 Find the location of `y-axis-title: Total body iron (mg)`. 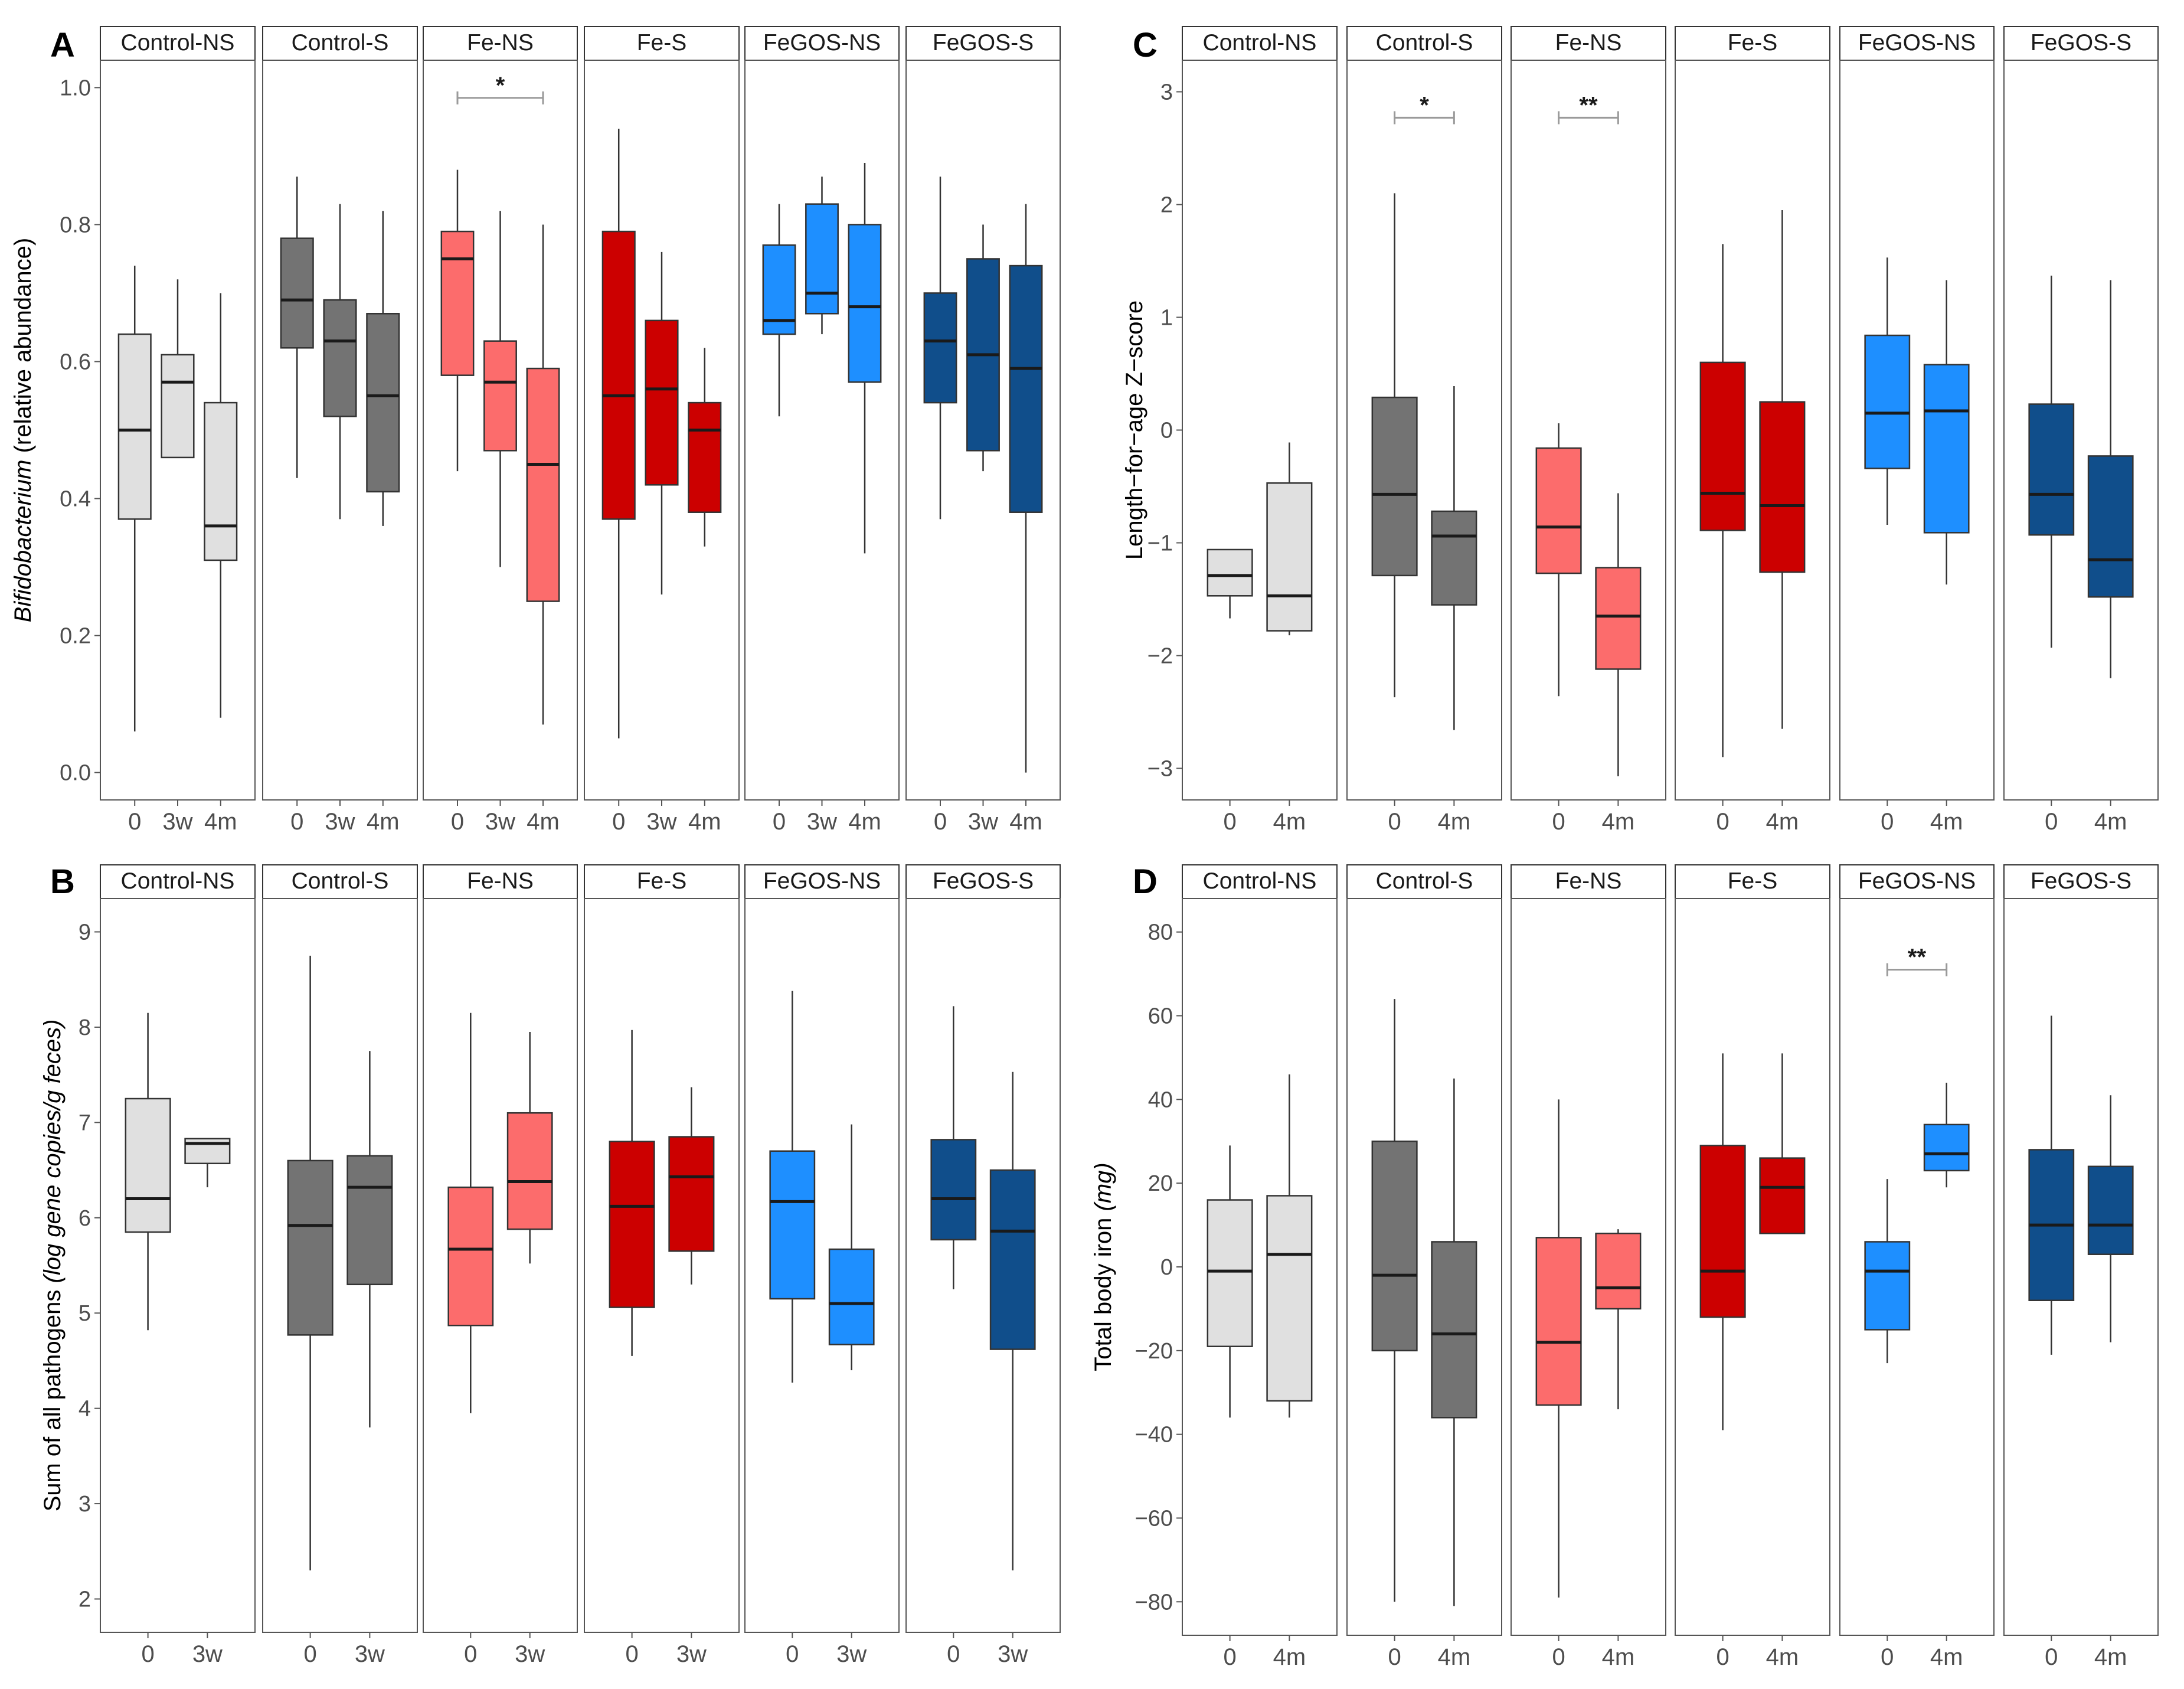

y-axis-title: Total body iron (mg) is located at coordinates (1103, 1266).